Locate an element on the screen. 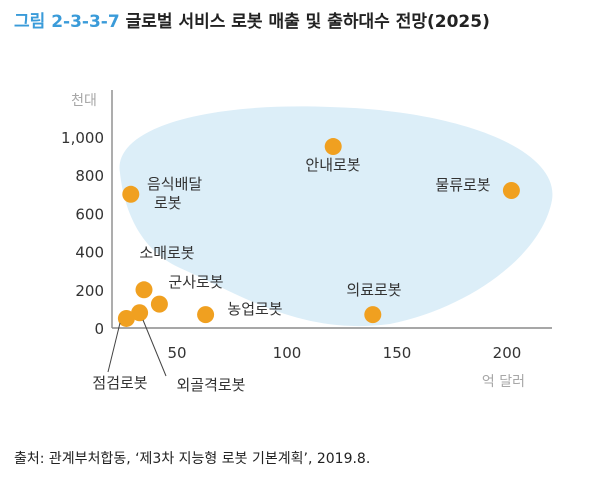 The height and width of the screenshot is (481, 589). y-axis-label: 천대 is located at coordinates (84, 101).